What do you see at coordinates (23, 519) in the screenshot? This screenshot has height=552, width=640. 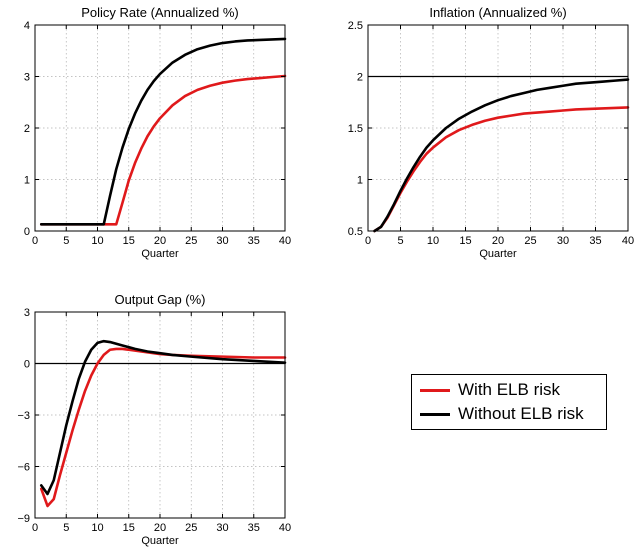 I see `y-tick-label: −9` at bounding box center [23, 519].